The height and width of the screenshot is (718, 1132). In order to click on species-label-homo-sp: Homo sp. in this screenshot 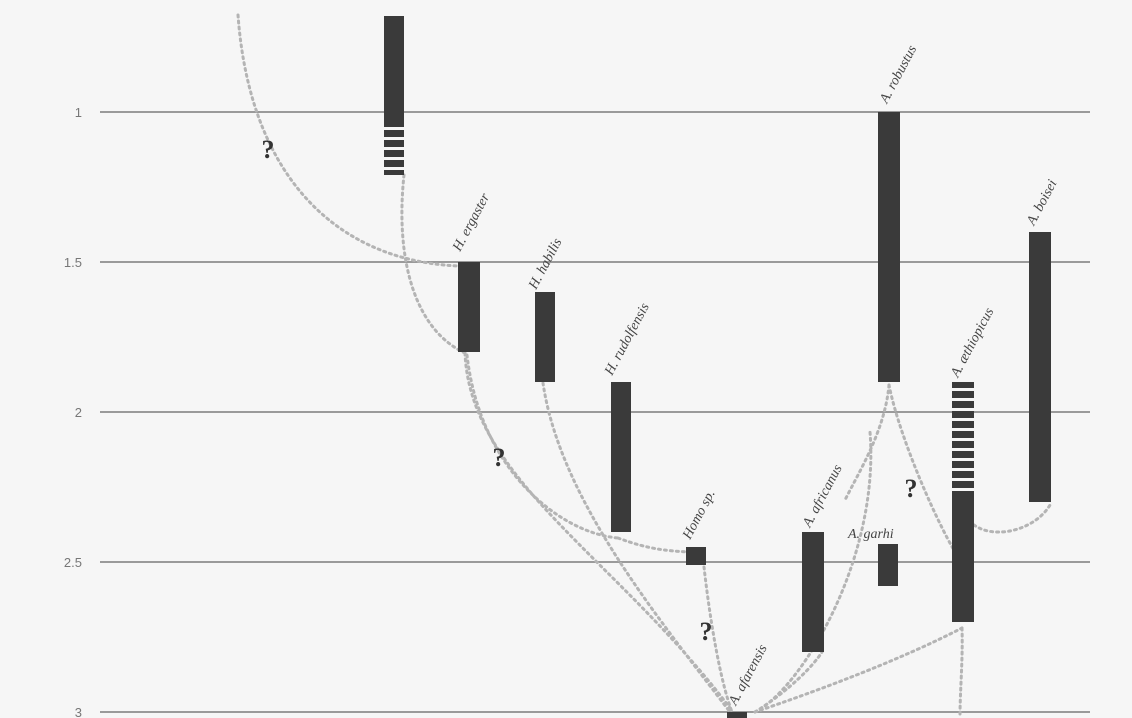, I will do `click(699, 514)`.